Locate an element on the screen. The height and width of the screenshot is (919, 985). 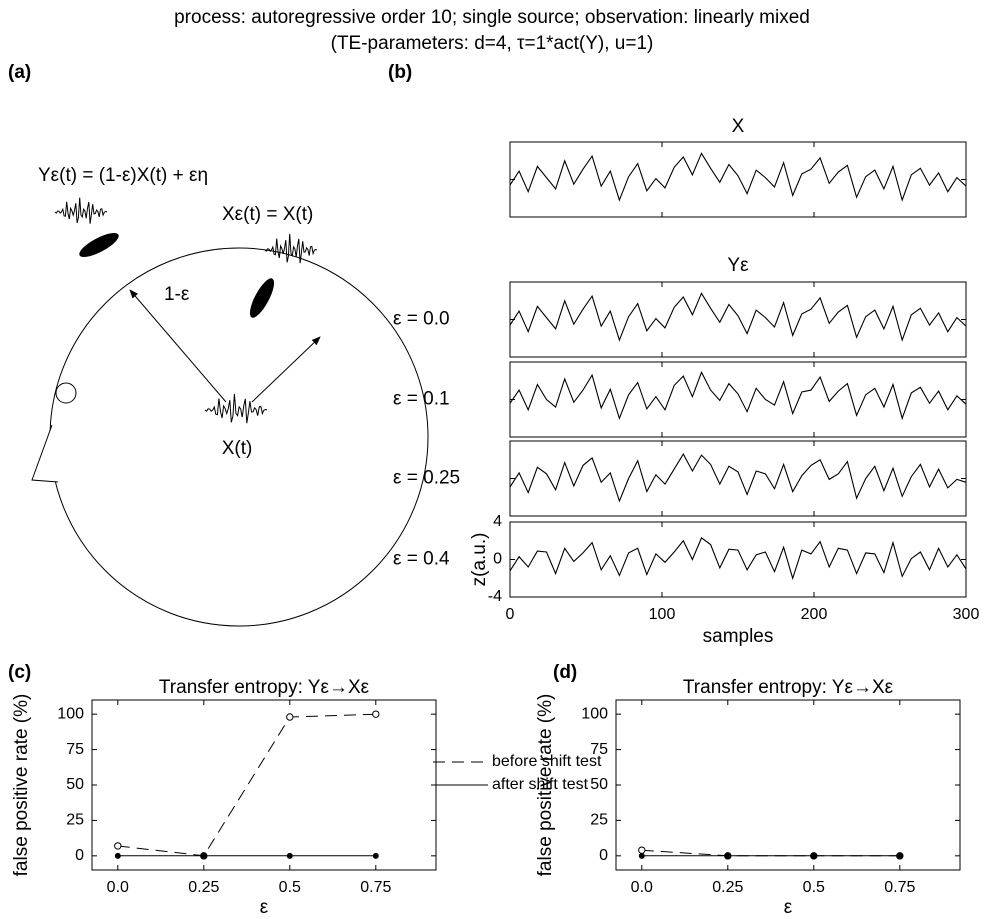
y-axis-label: z(a.u.) is located at coordinates (479, 560).